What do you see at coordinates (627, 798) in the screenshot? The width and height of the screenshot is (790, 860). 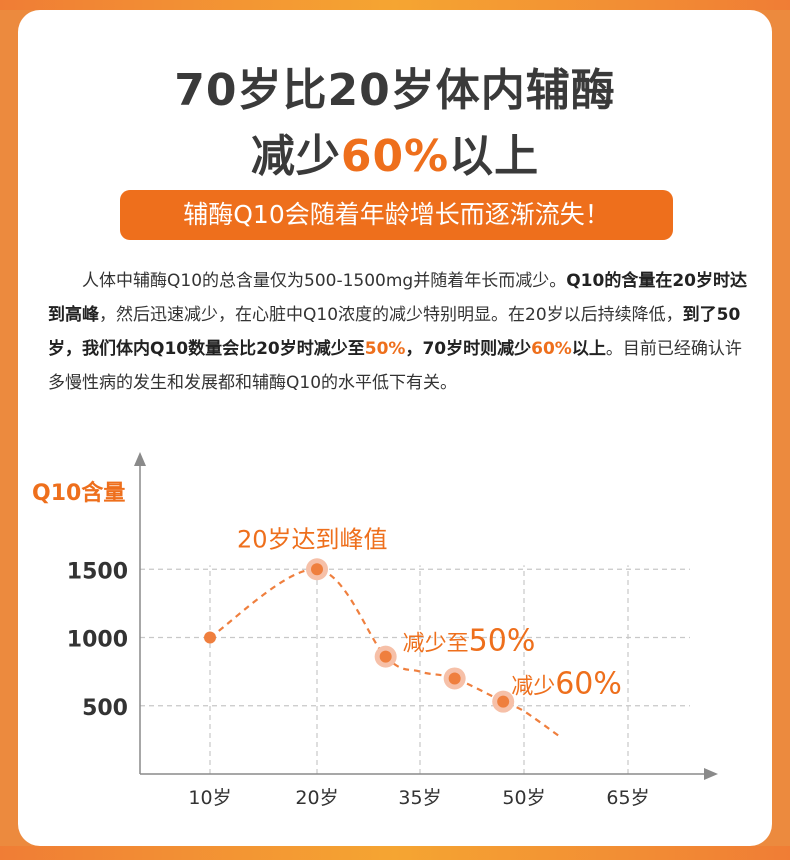 I see `x-tick-label: 65岁` at bounding box center [627, 798].